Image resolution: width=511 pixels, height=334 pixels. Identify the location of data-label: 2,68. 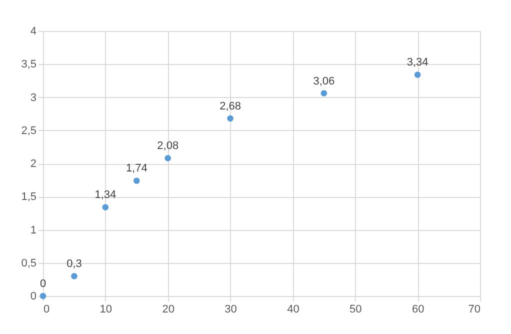
(230, 106).